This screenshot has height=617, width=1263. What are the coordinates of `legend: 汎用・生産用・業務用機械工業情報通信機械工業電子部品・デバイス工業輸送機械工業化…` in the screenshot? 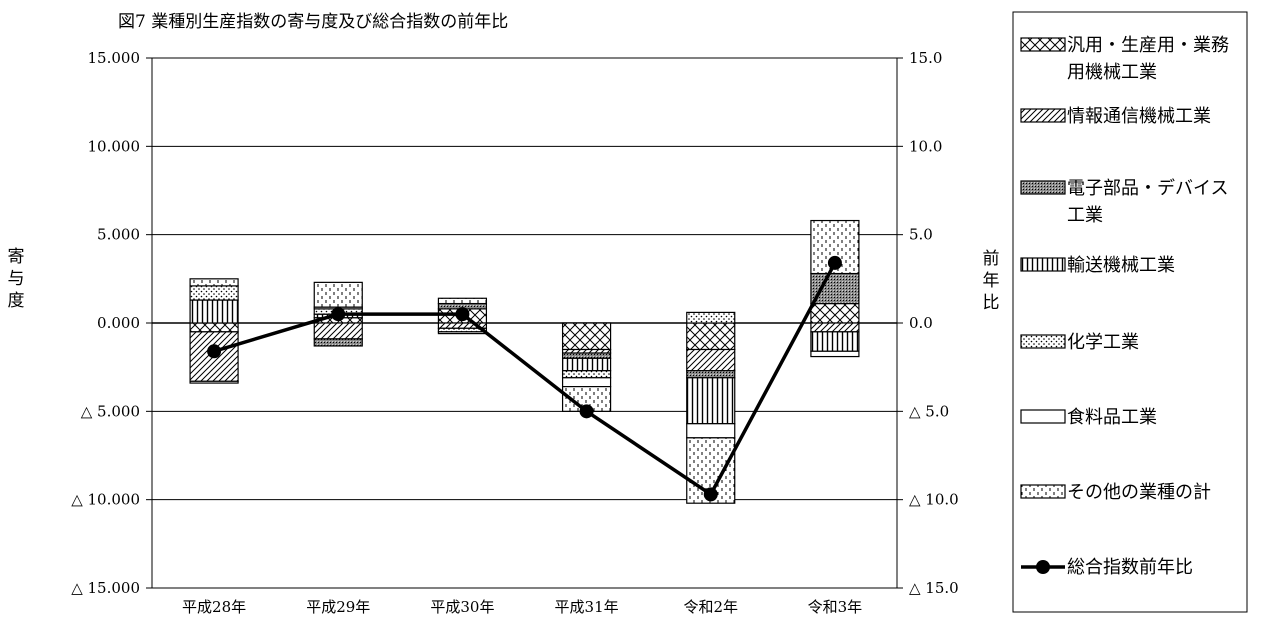 It's located at (1124, 306).